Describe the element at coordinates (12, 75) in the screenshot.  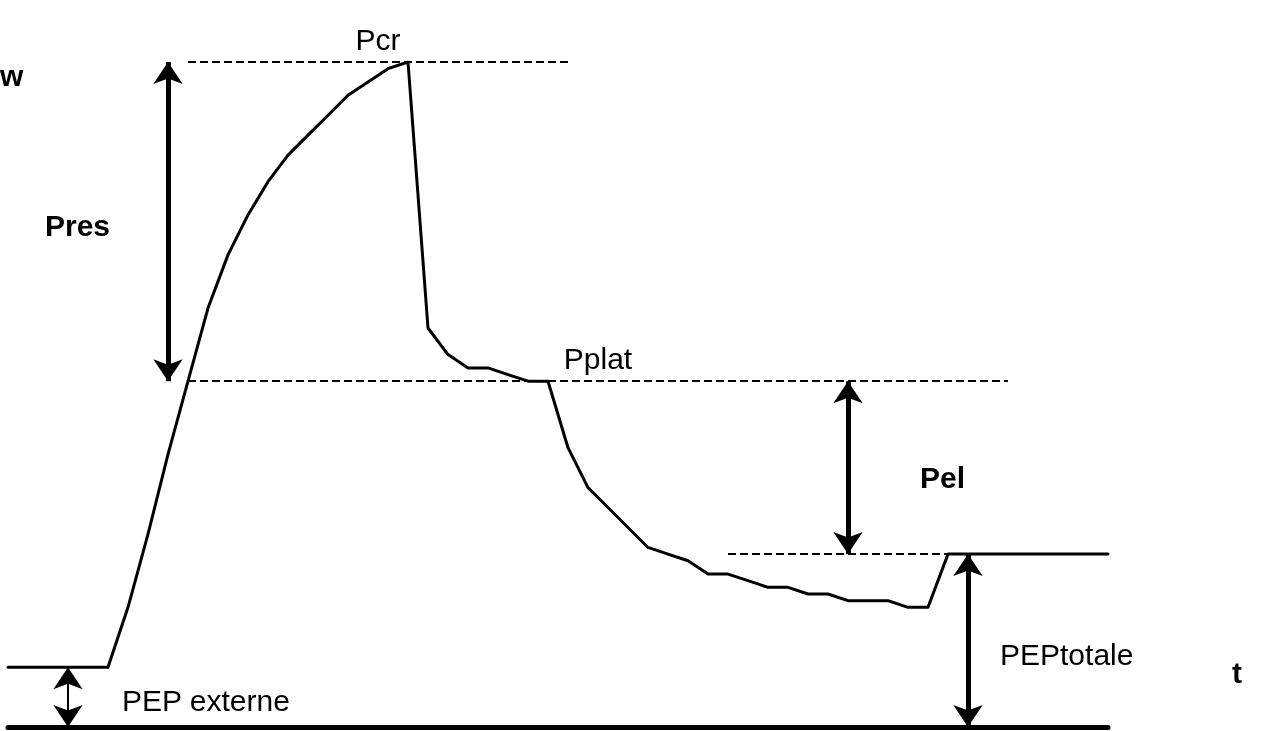
I see `y-axis-title: w` at that location.